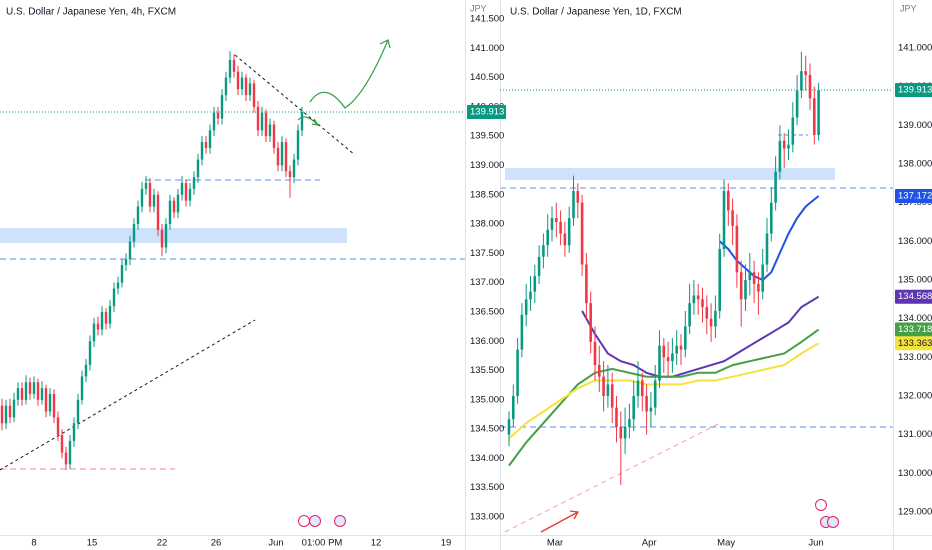  I want to click on y-tick-label: 129.000, so click(915, 512).